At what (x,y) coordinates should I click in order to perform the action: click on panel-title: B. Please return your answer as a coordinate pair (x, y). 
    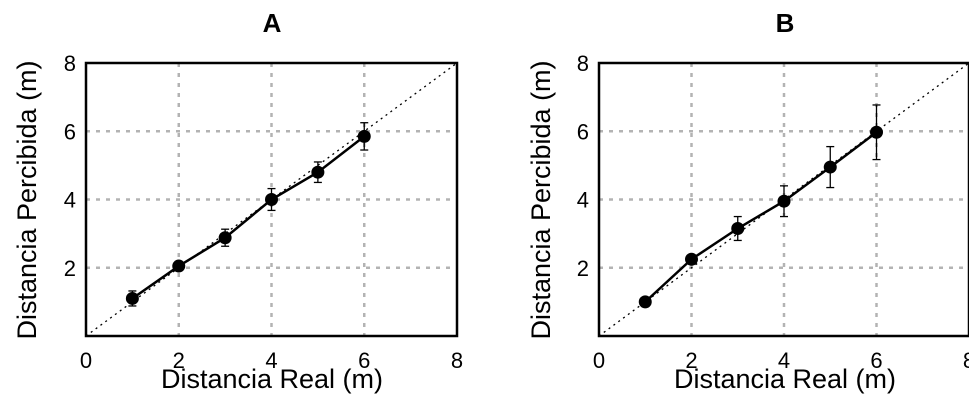
    Looking at the image, I should click on (785, 23).